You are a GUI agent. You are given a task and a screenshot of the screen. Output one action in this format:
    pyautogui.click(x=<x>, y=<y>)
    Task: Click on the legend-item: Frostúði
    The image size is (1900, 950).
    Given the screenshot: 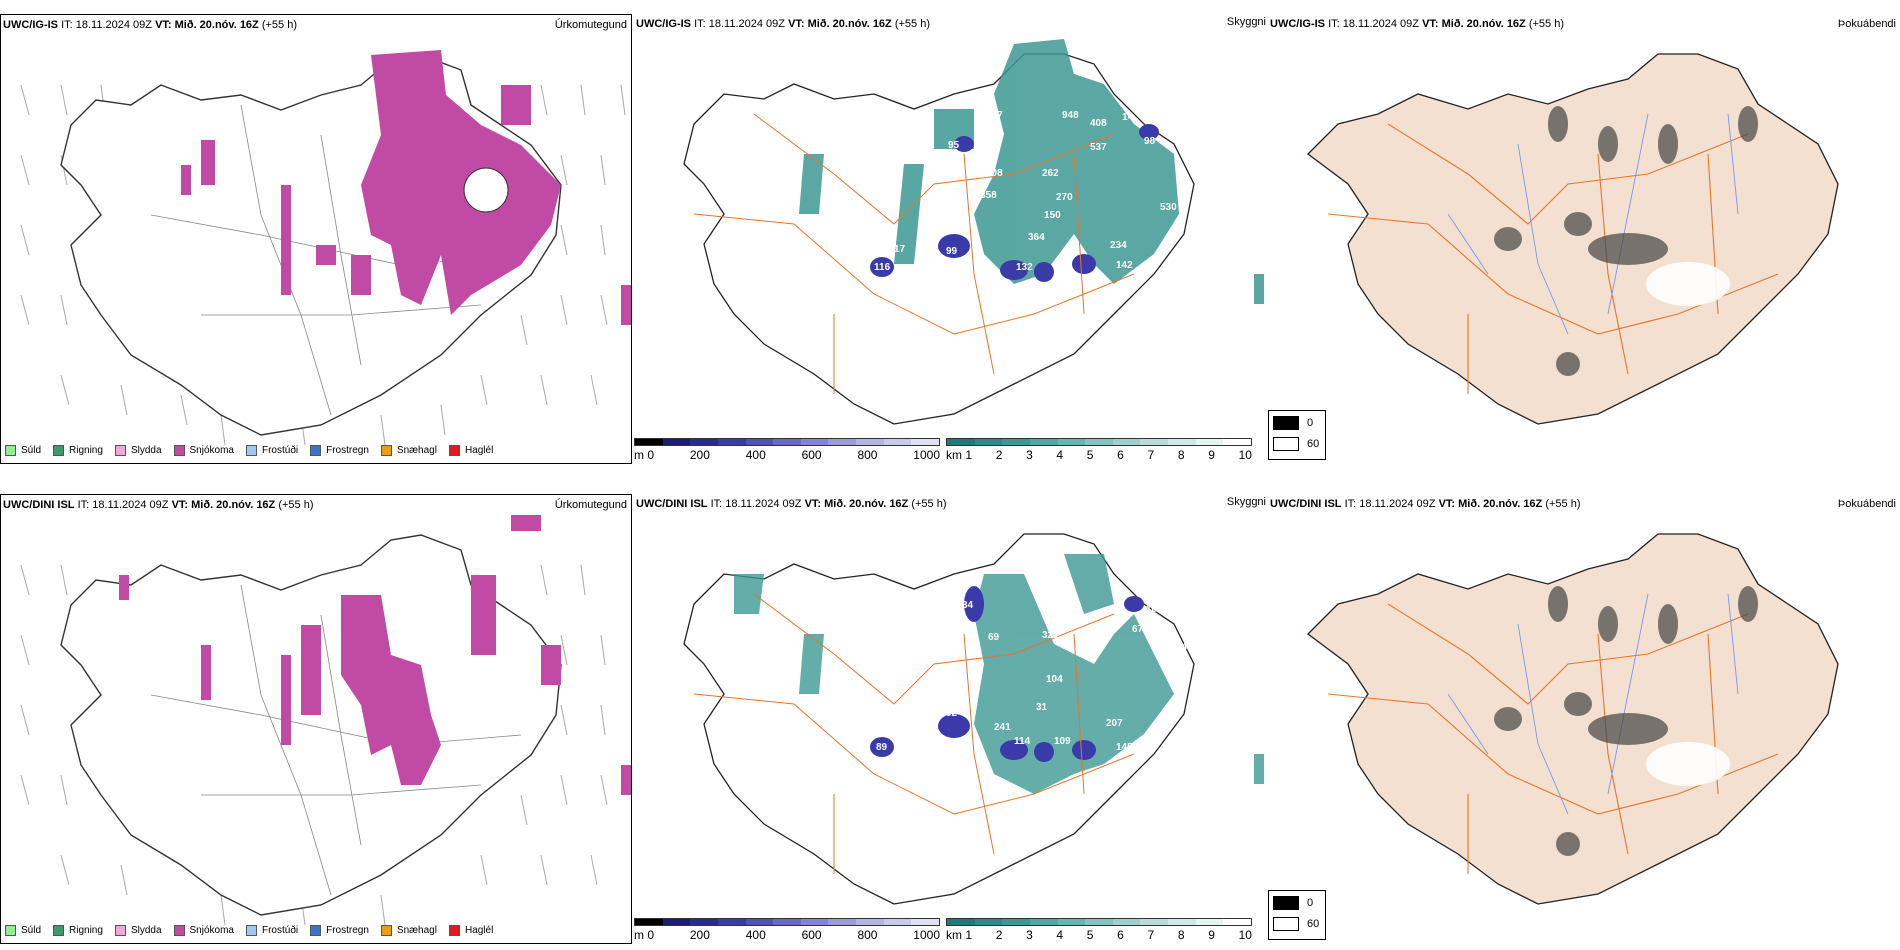 What is the action you would take?
    pyautogui.click(x=271, y=450)
    